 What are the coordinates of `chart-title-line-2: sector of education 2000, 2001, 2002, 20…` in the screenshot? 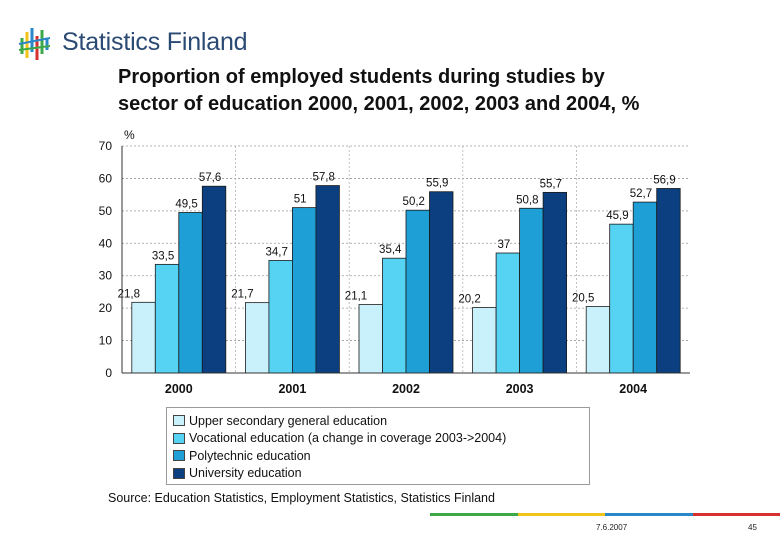 It's located at (379, 104).